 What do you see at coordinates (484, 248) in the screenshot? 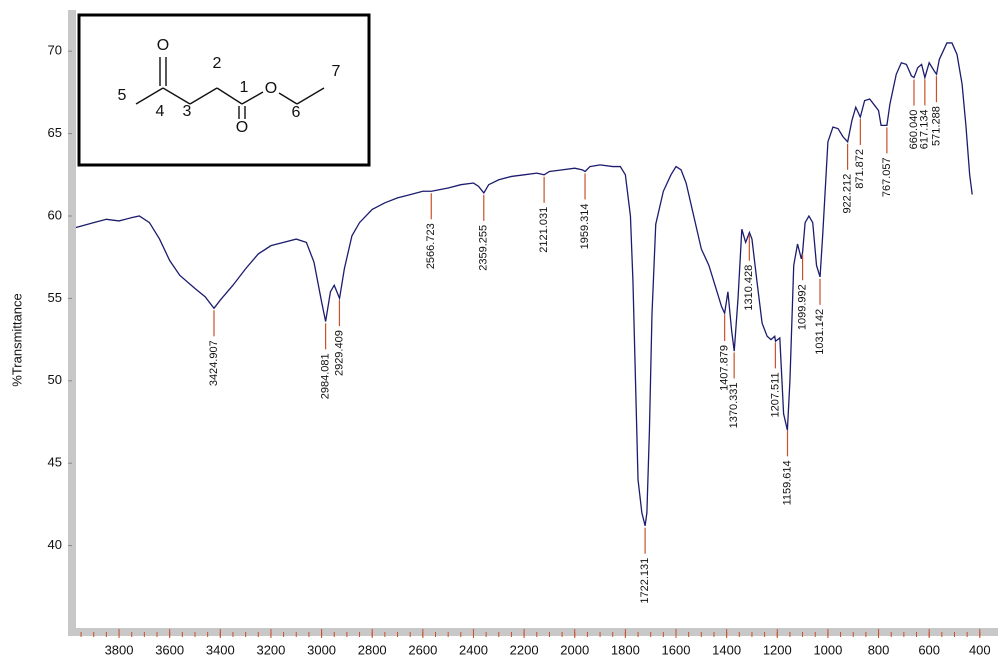
I see `peak-label: 2359.255` at bounding box center [484, 248].